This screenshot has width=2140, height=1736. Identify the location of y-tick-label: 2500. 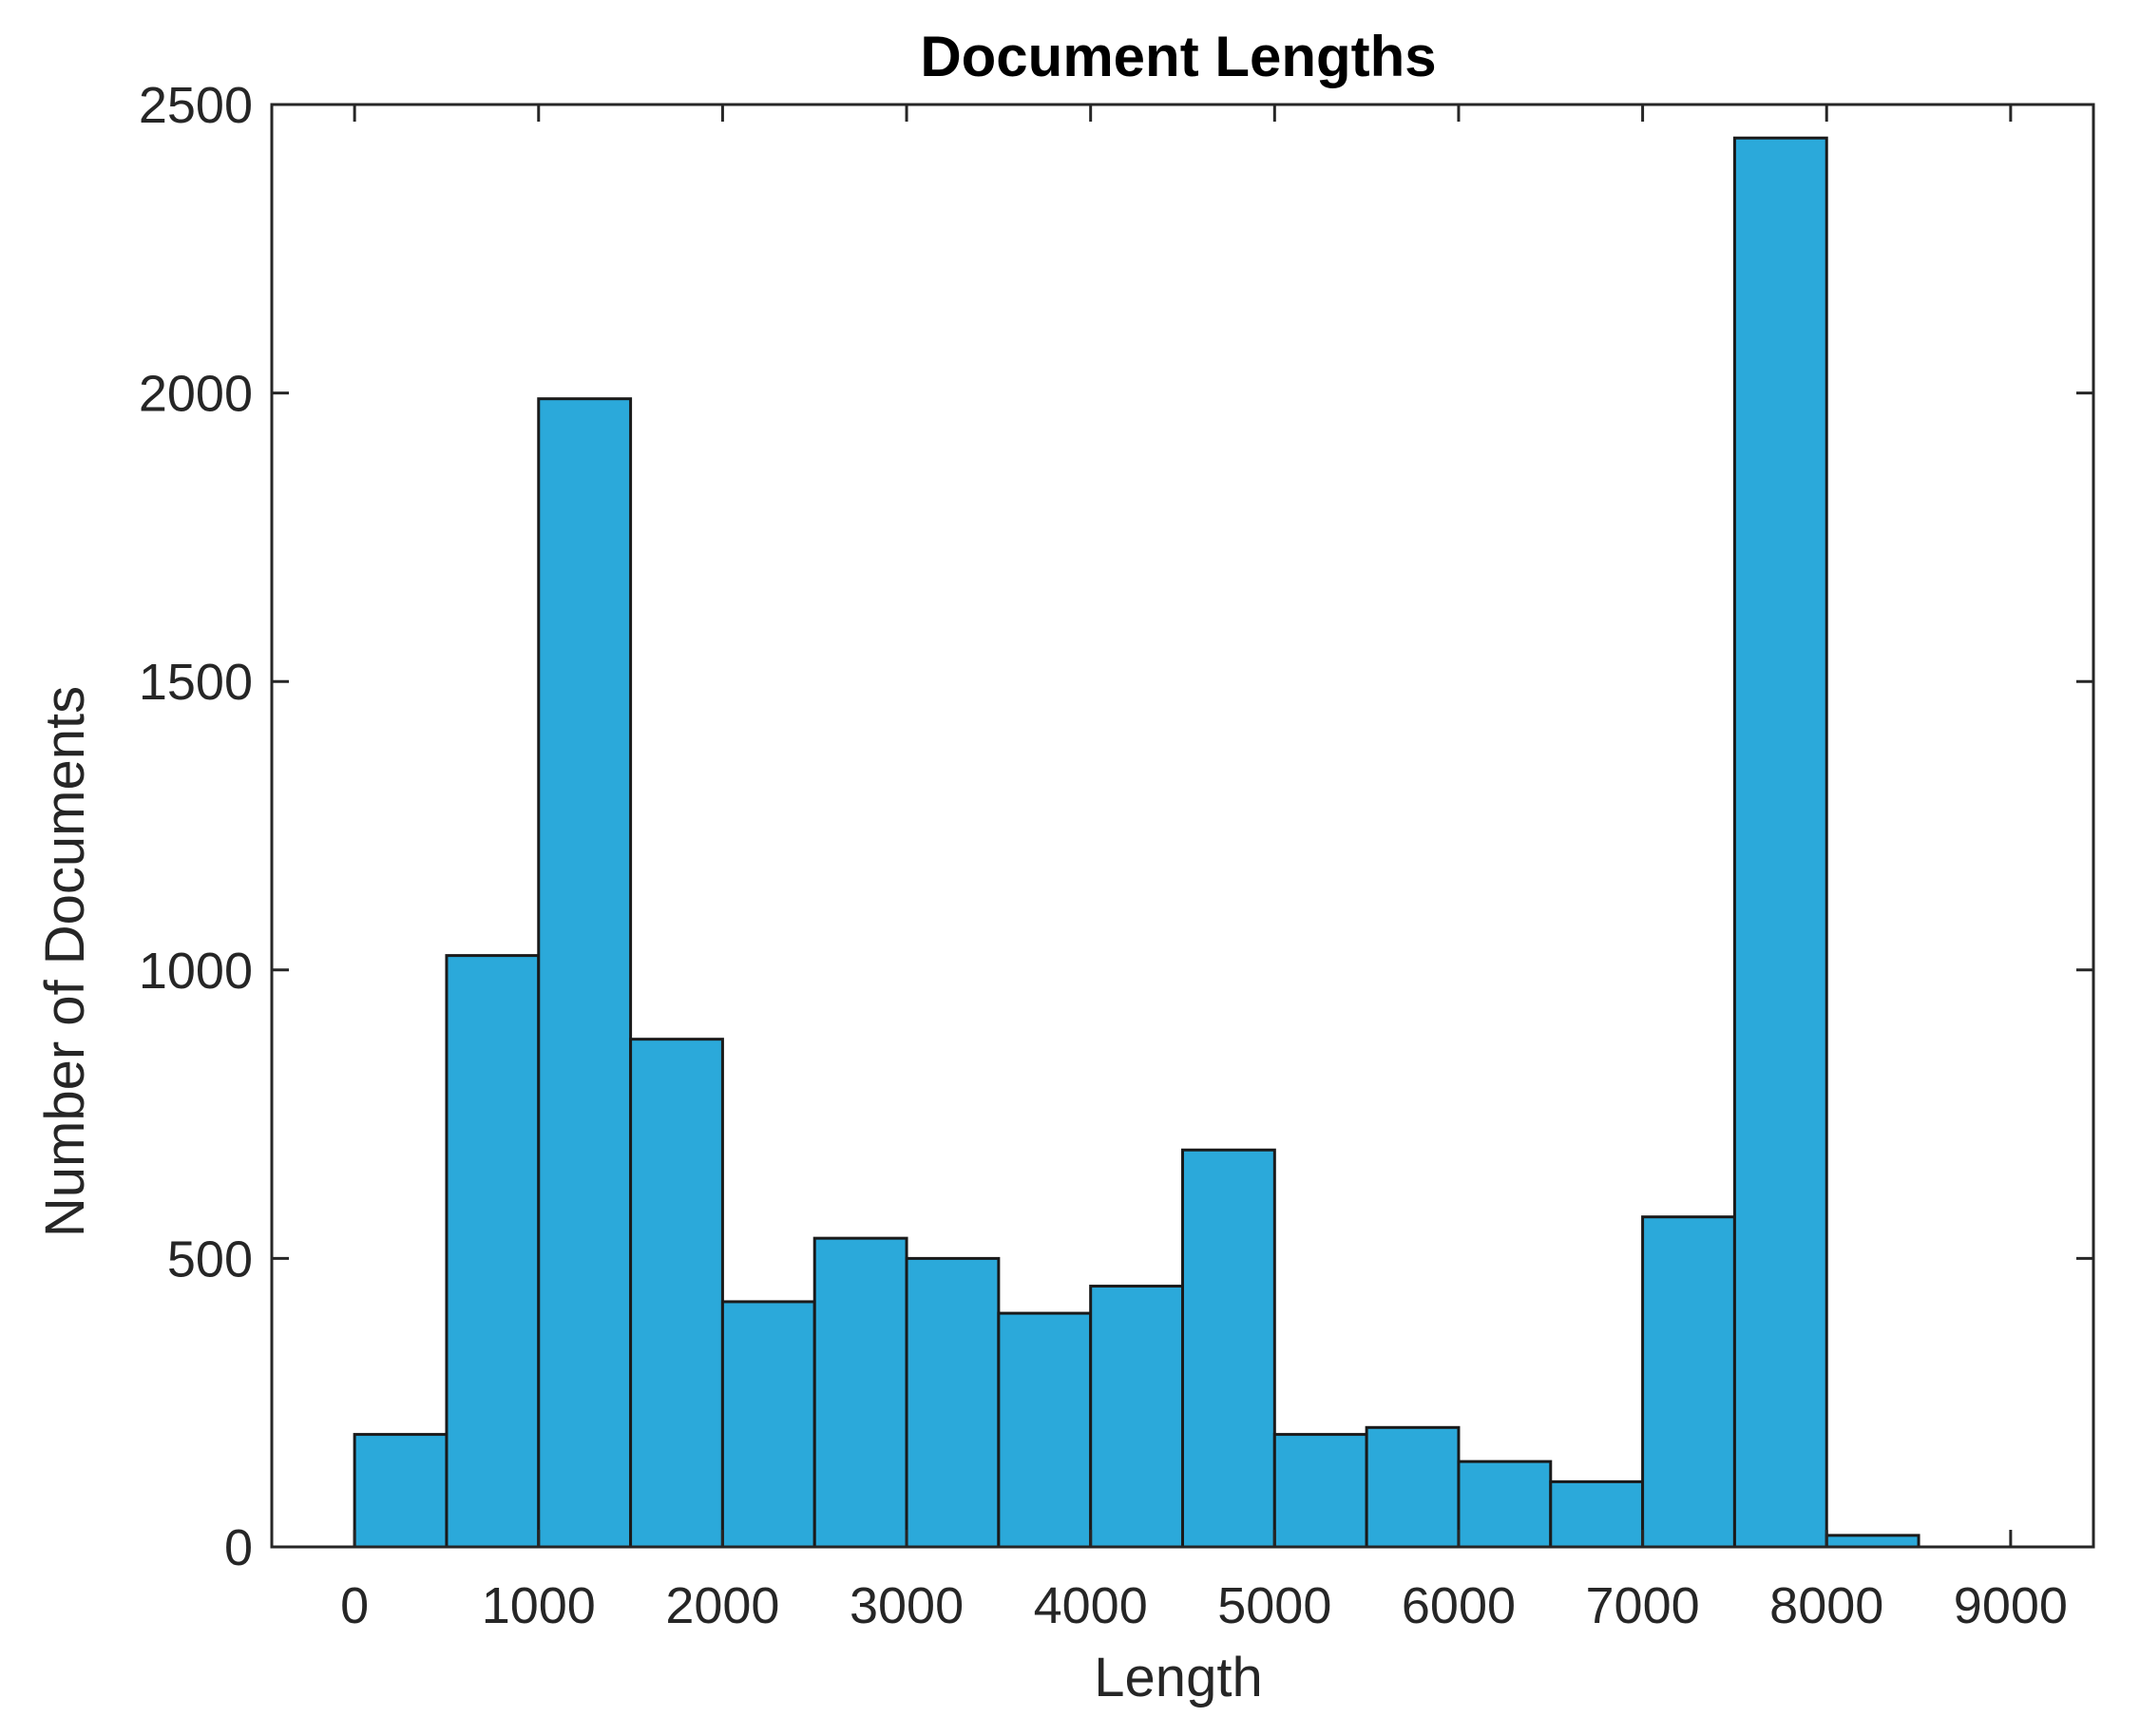
(196, 105).